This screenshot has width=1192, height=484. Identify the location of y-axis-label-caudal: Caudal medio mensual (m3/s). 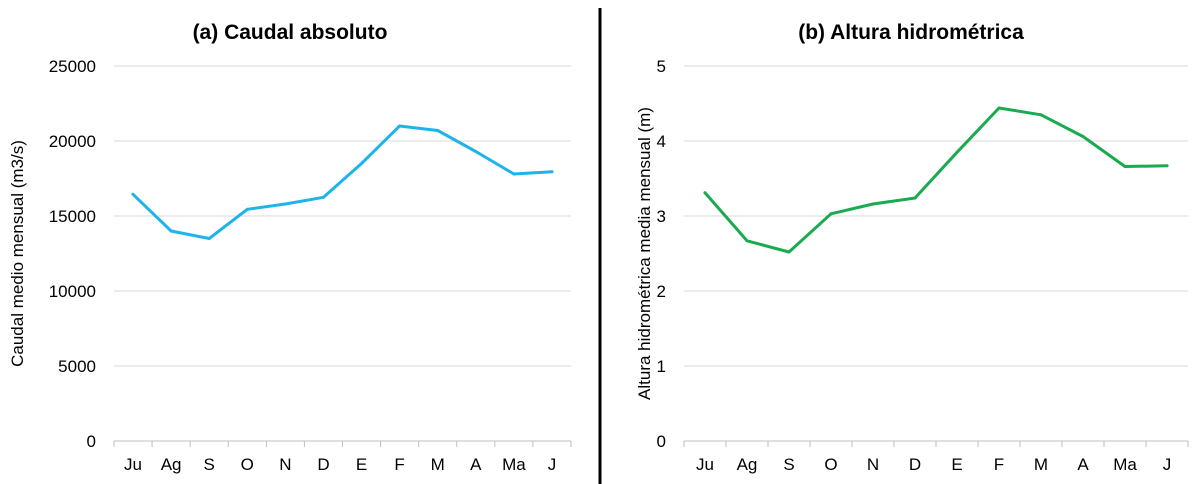
(17, 253).